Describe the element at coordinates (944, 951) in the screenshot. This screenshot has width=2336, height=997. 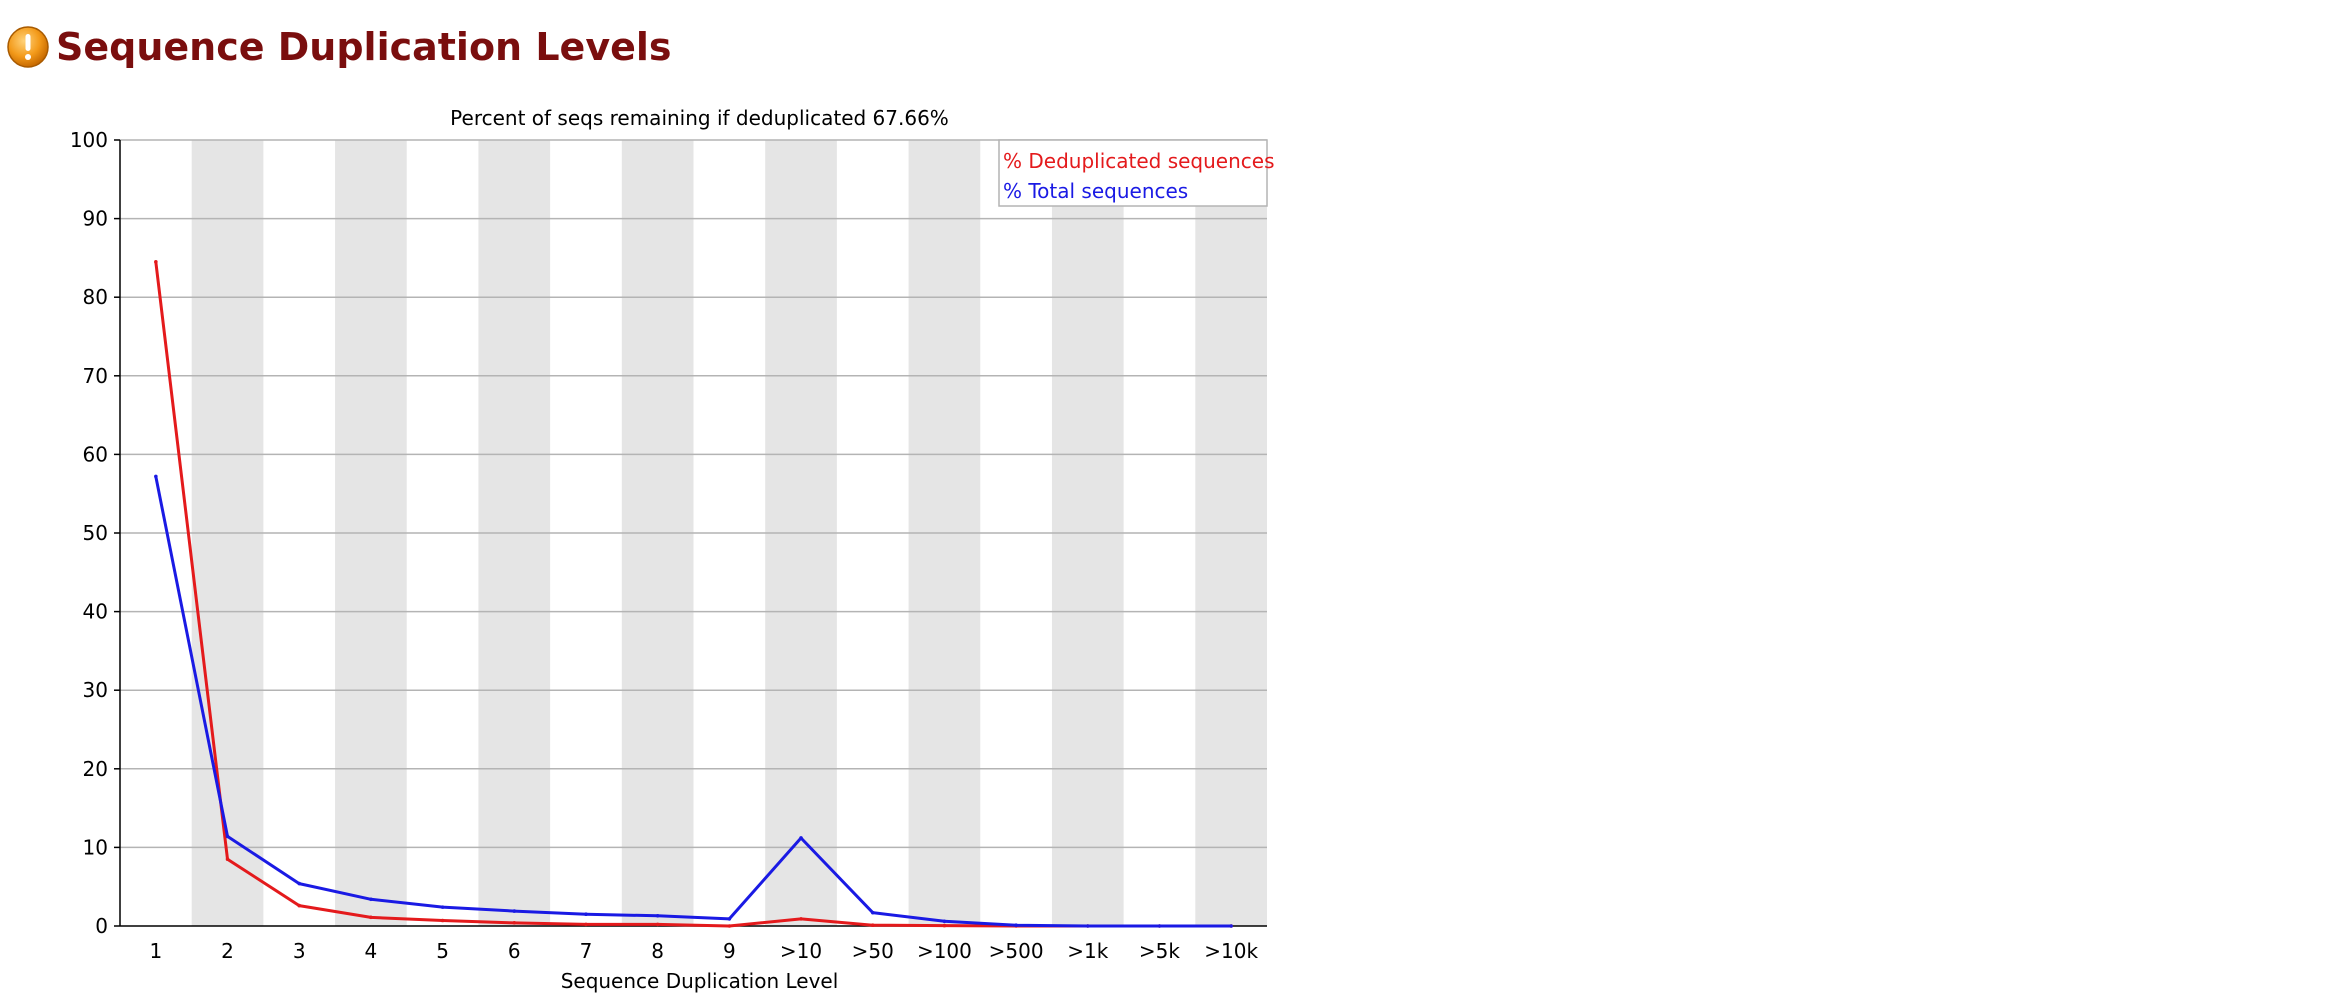
I see `x-tick-label-11: >100` at that location.